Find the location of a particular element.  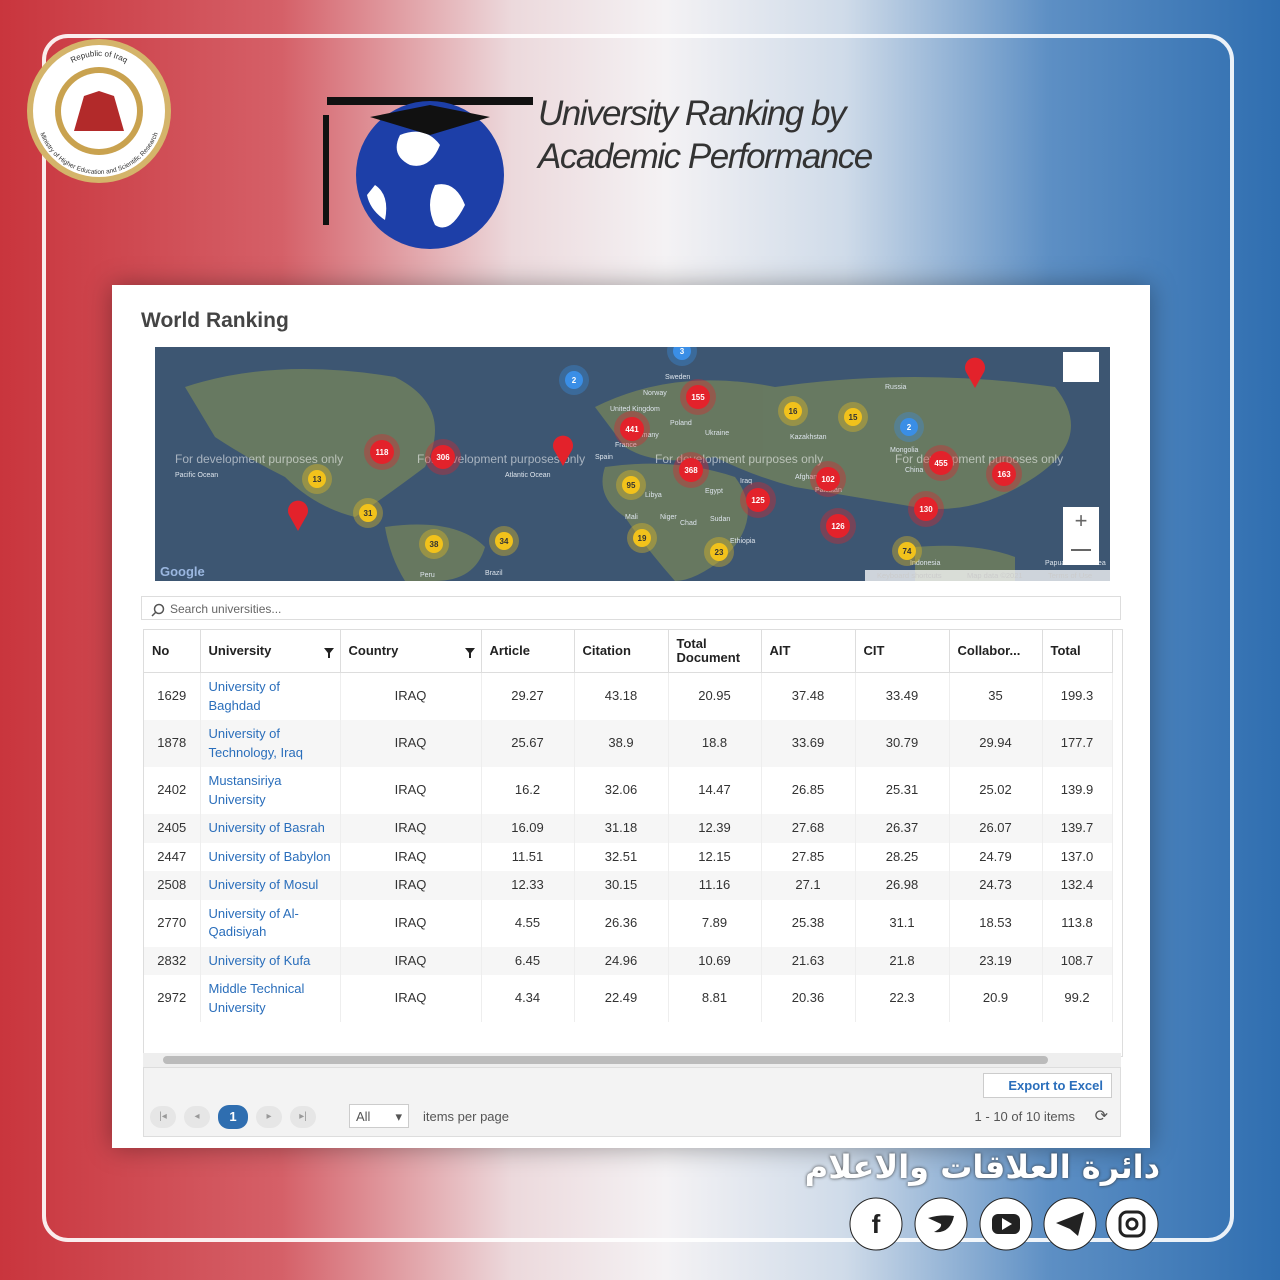

table-cell: 2508 is located at coordinates (172, 885).